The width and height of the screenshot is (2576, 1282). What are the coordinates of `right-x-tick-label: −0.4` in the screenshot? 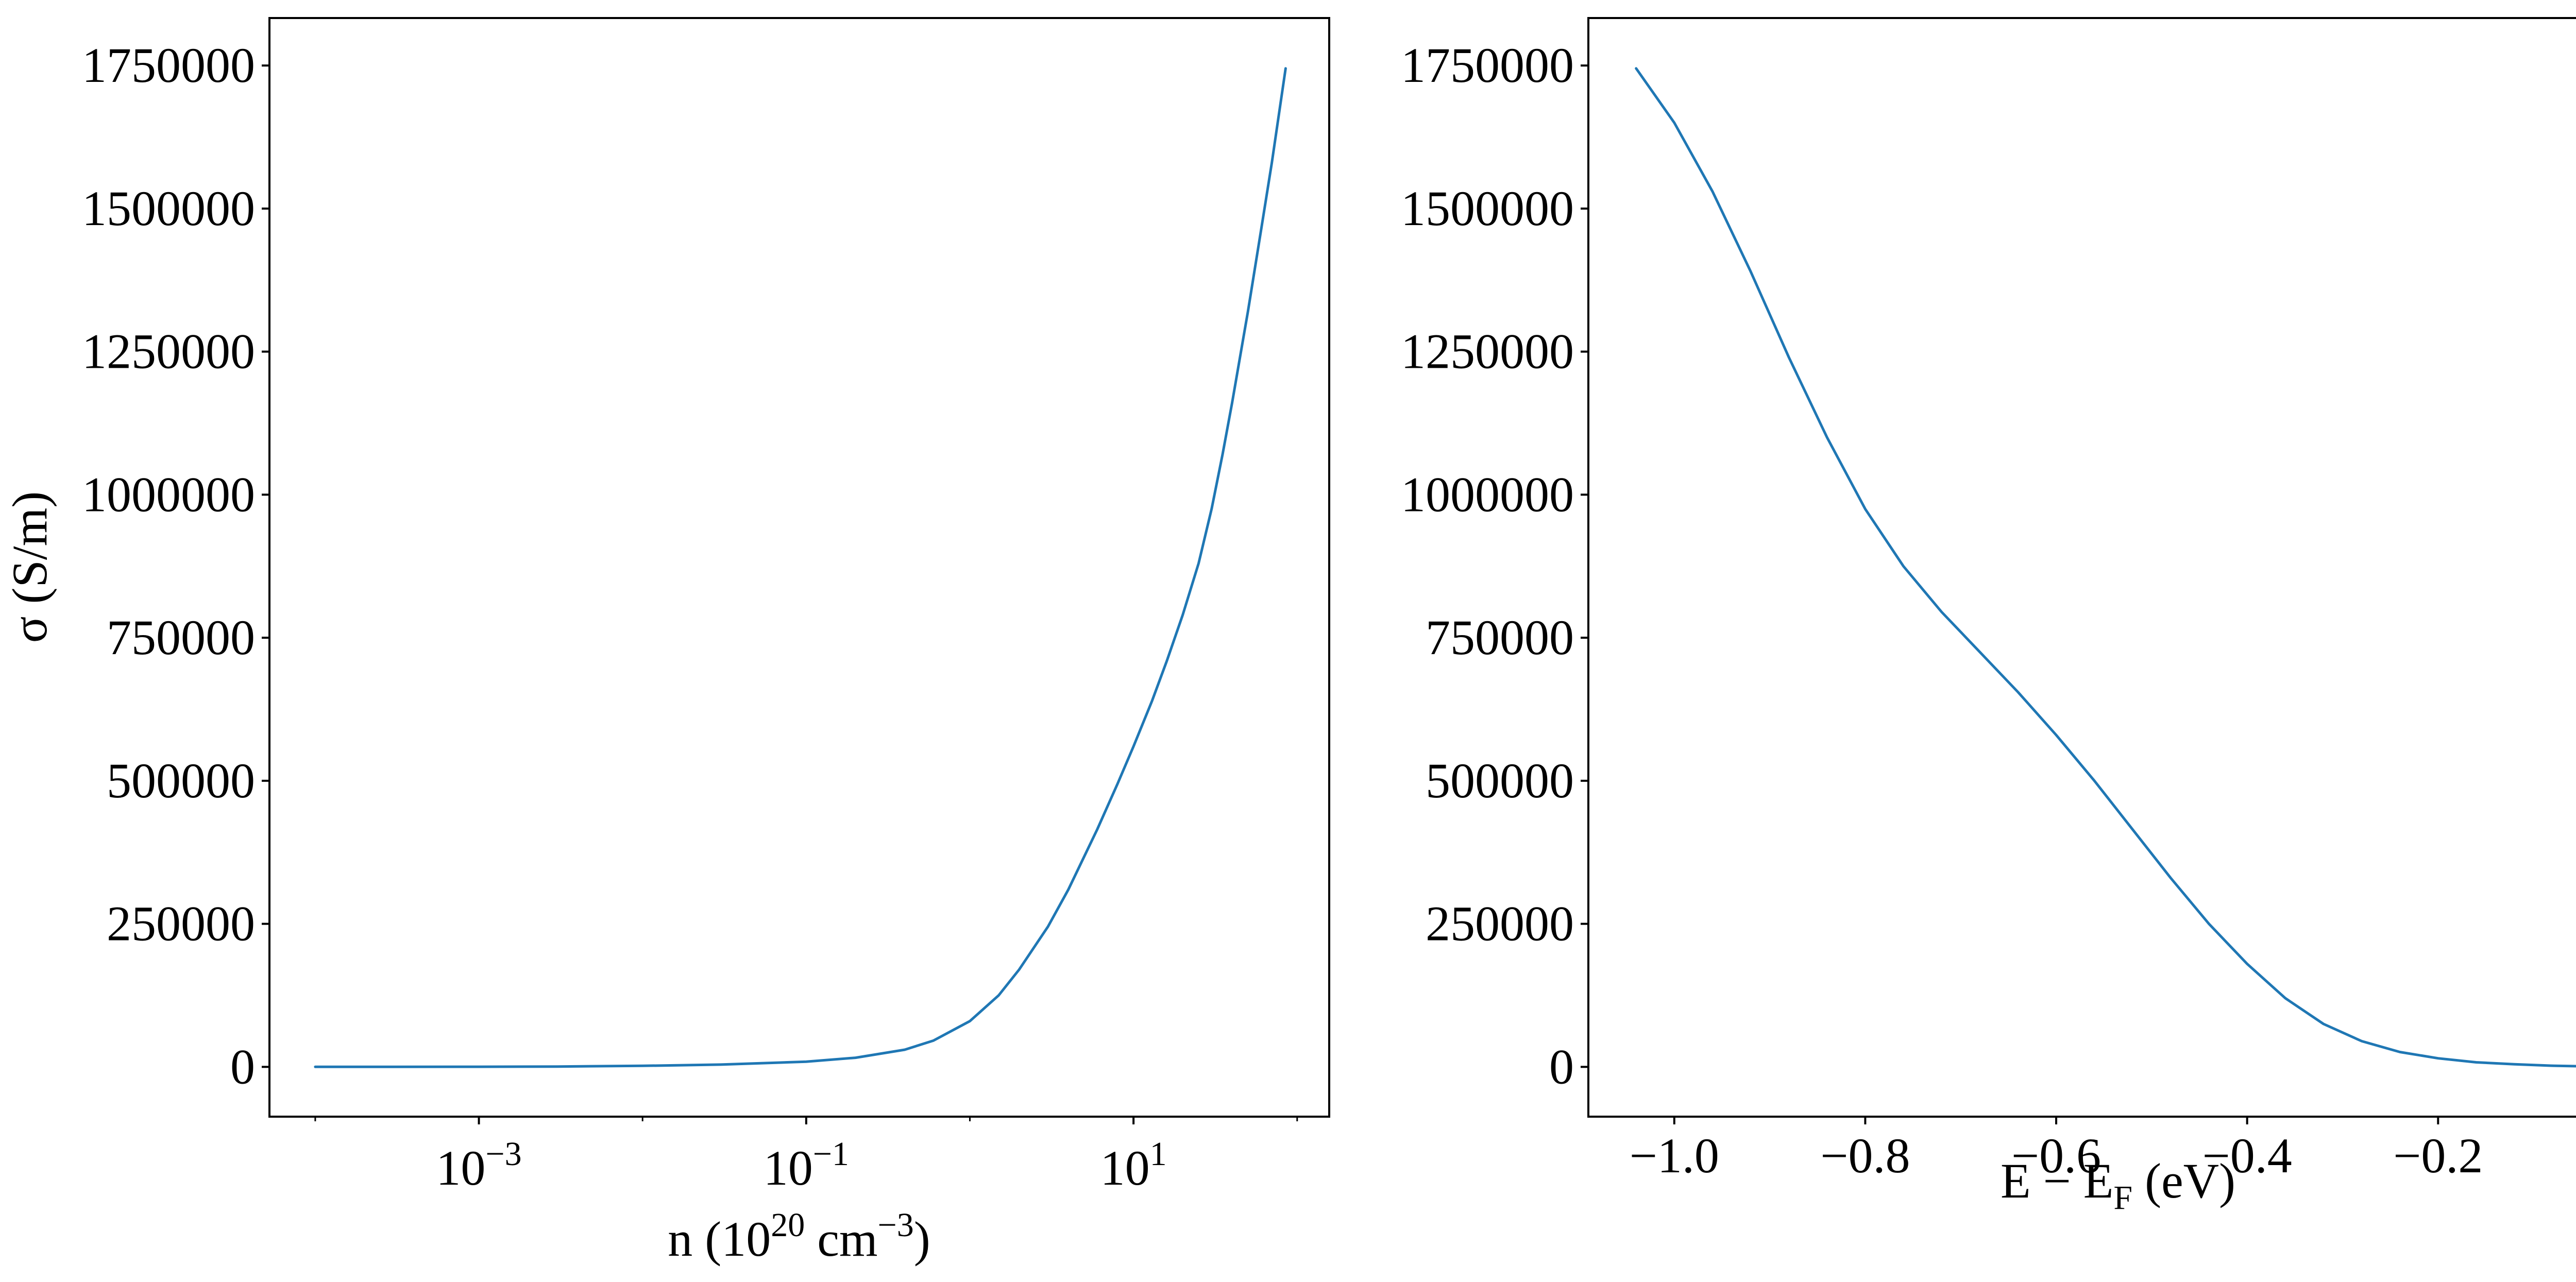 It's located at (2247, 1155).